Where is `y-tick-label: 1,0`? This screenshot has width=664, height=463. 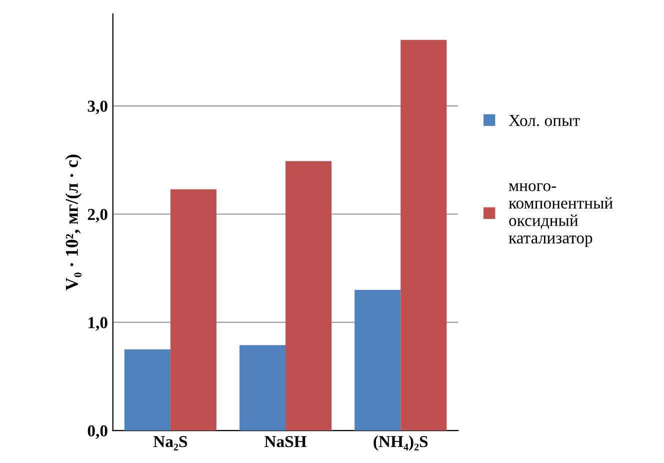 y-tick-label: 1,0 is located at coordinates (98, 324).